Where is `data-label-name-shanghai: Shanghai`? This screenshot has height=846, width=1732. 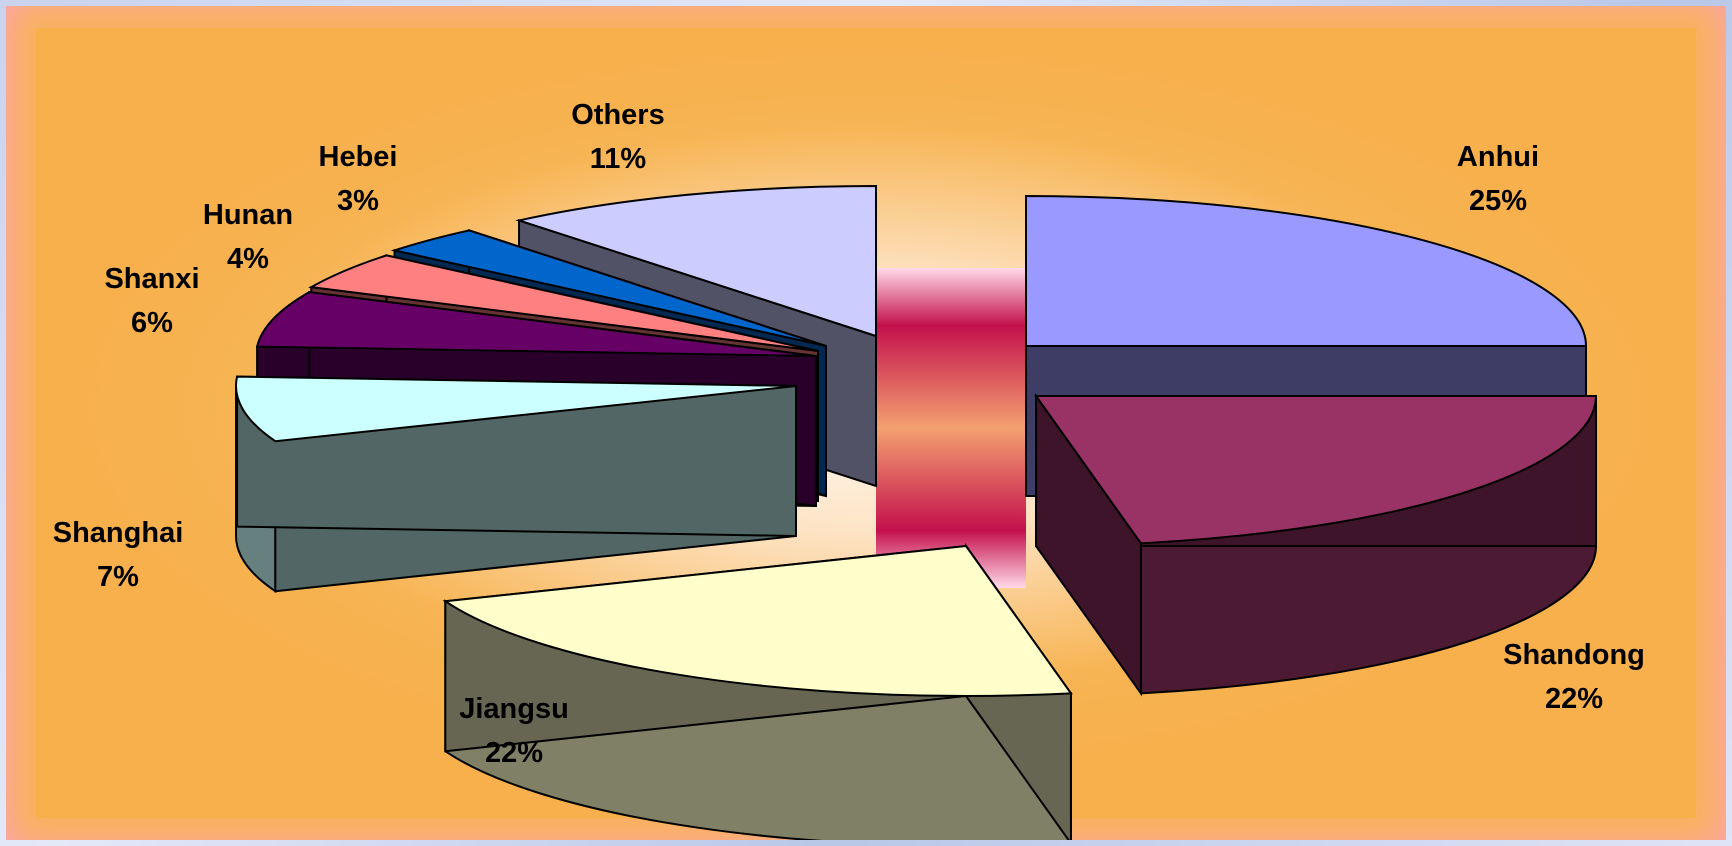
data-label-name-shanghai: Shanghai is located at coordinates (118, 533).